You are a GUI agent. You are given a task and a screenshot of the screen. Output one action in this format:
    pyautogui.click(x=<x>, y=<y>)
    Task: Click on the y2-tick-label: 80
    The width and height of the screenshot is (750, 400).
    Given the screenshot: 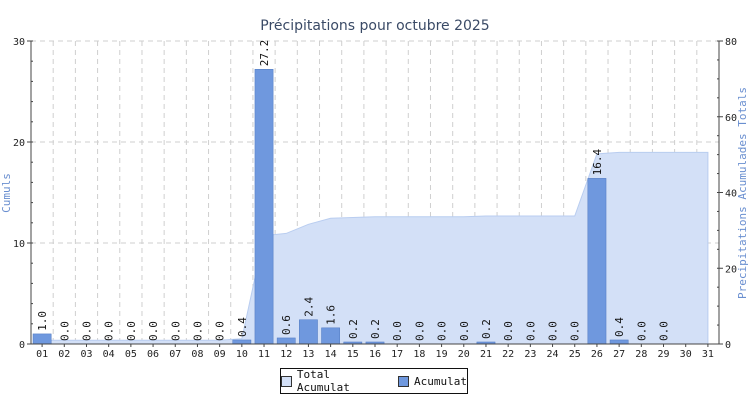 What is the action you would take?
    pyautogui.click(x=731, y=42)
    